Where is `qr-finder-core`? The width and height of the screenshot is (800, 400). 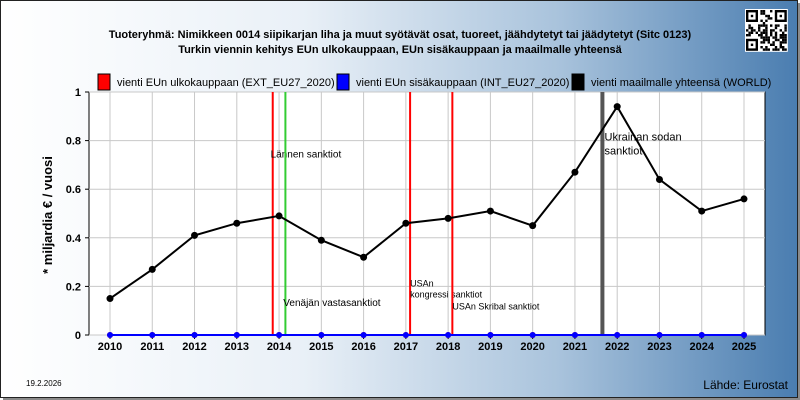 qr-finder-core is located at coordinates (752, 16).